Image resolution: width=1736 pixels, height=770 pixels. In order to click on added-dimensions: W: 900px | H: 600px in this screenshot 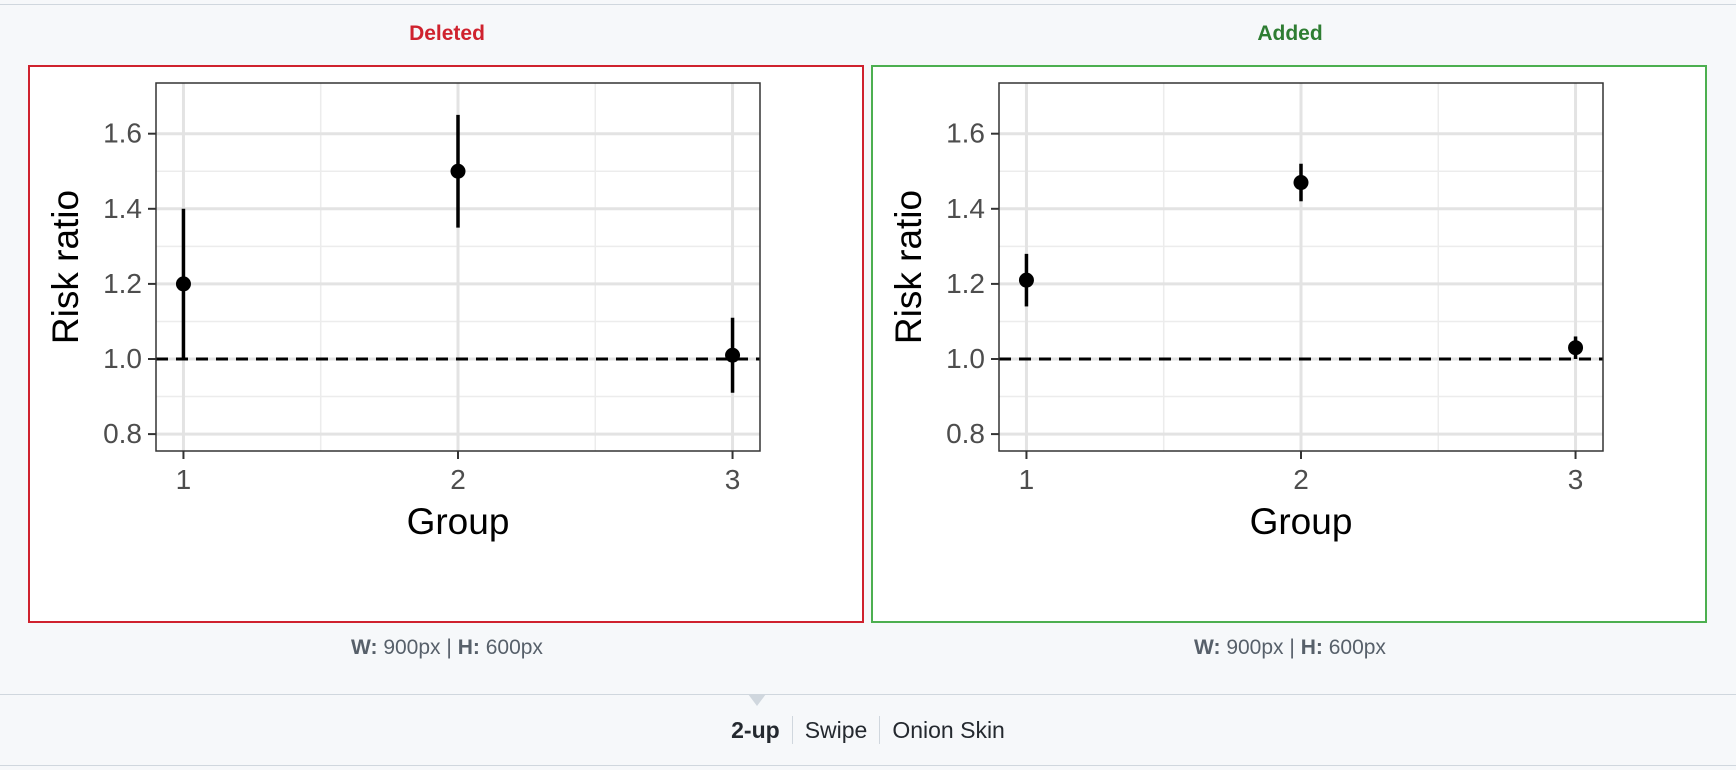, I will do `click(1290, 648)`.